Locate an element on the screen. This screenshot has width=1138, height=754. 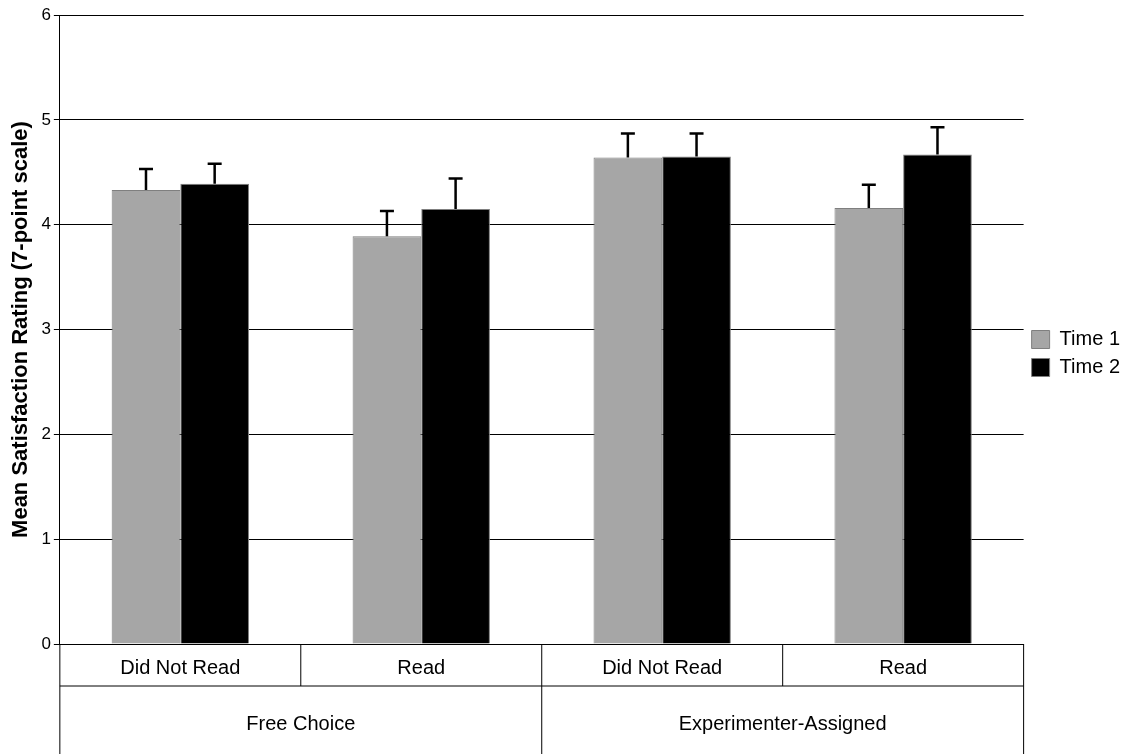
y-tick-label: 1 is located at coordinates (46, 538).